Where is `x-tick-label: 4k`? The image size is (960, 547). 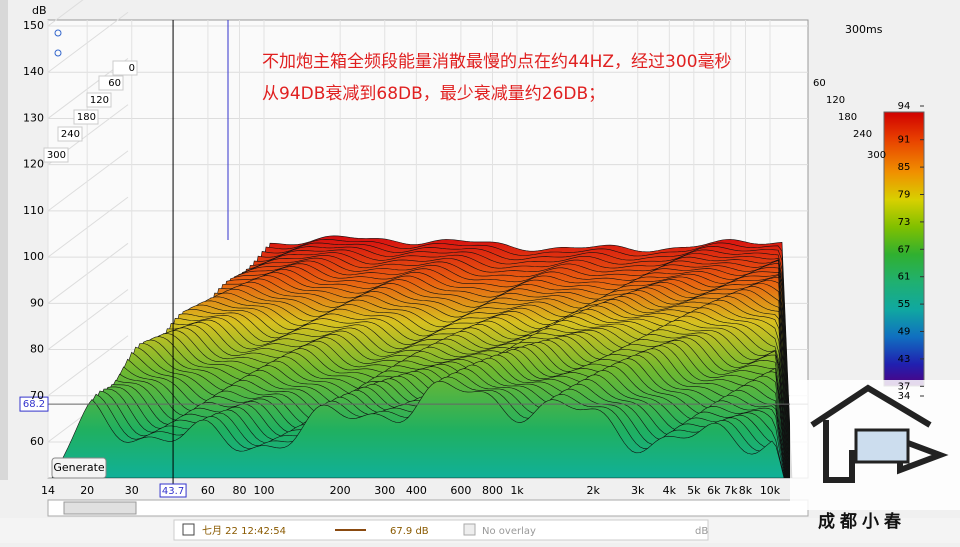 x-tick-label: 4k is located at coordinates (670, 490).